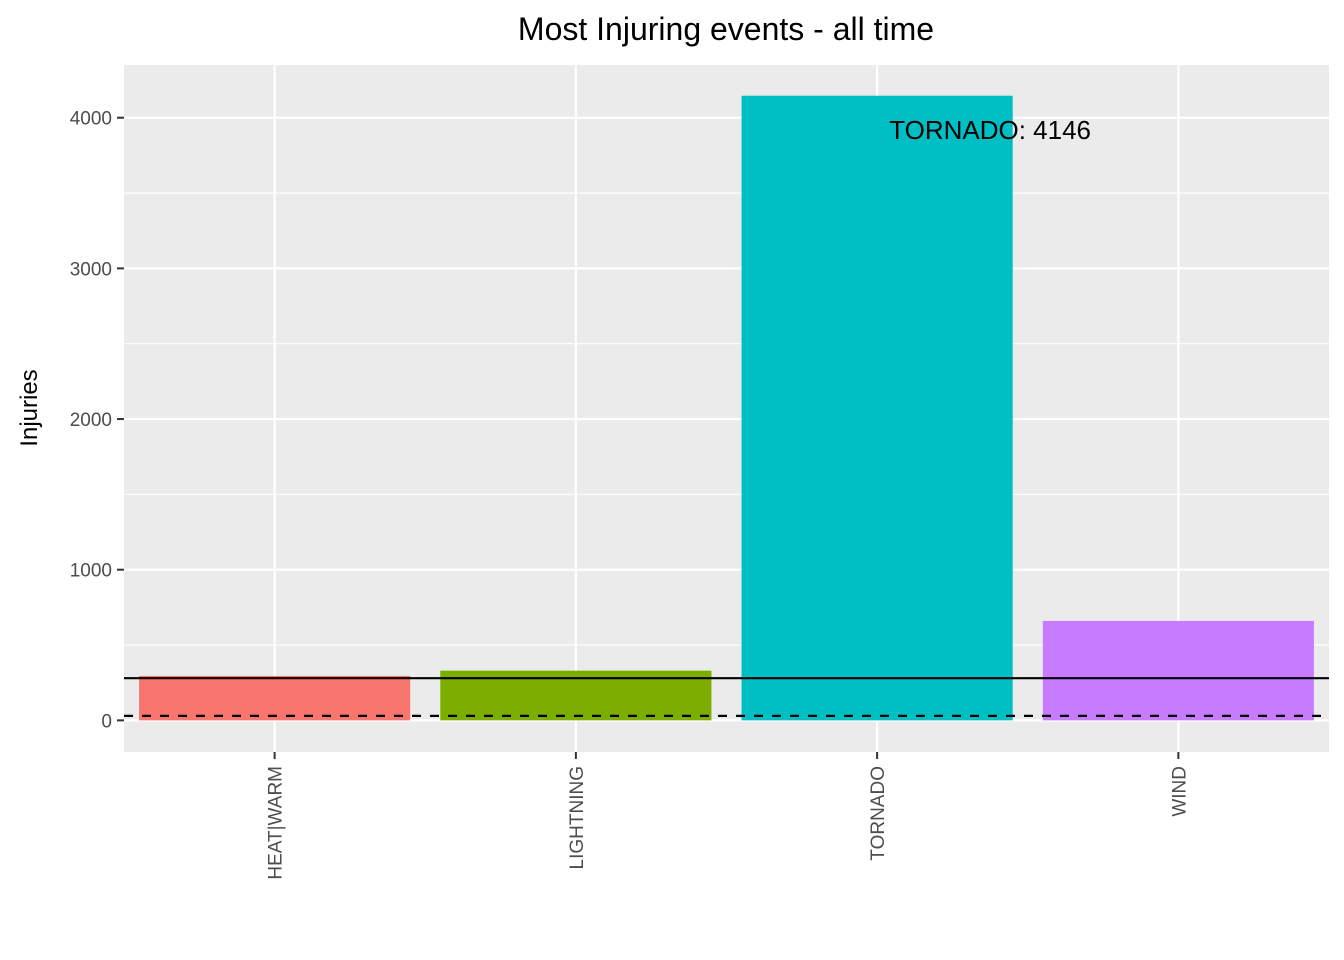 The width and height of the screenshot is (1344, 960). What do you see at coordinates (878, 813) in the screenshot?
I see `x-tick-label: TORNADO` at bounding box center [878, 813].